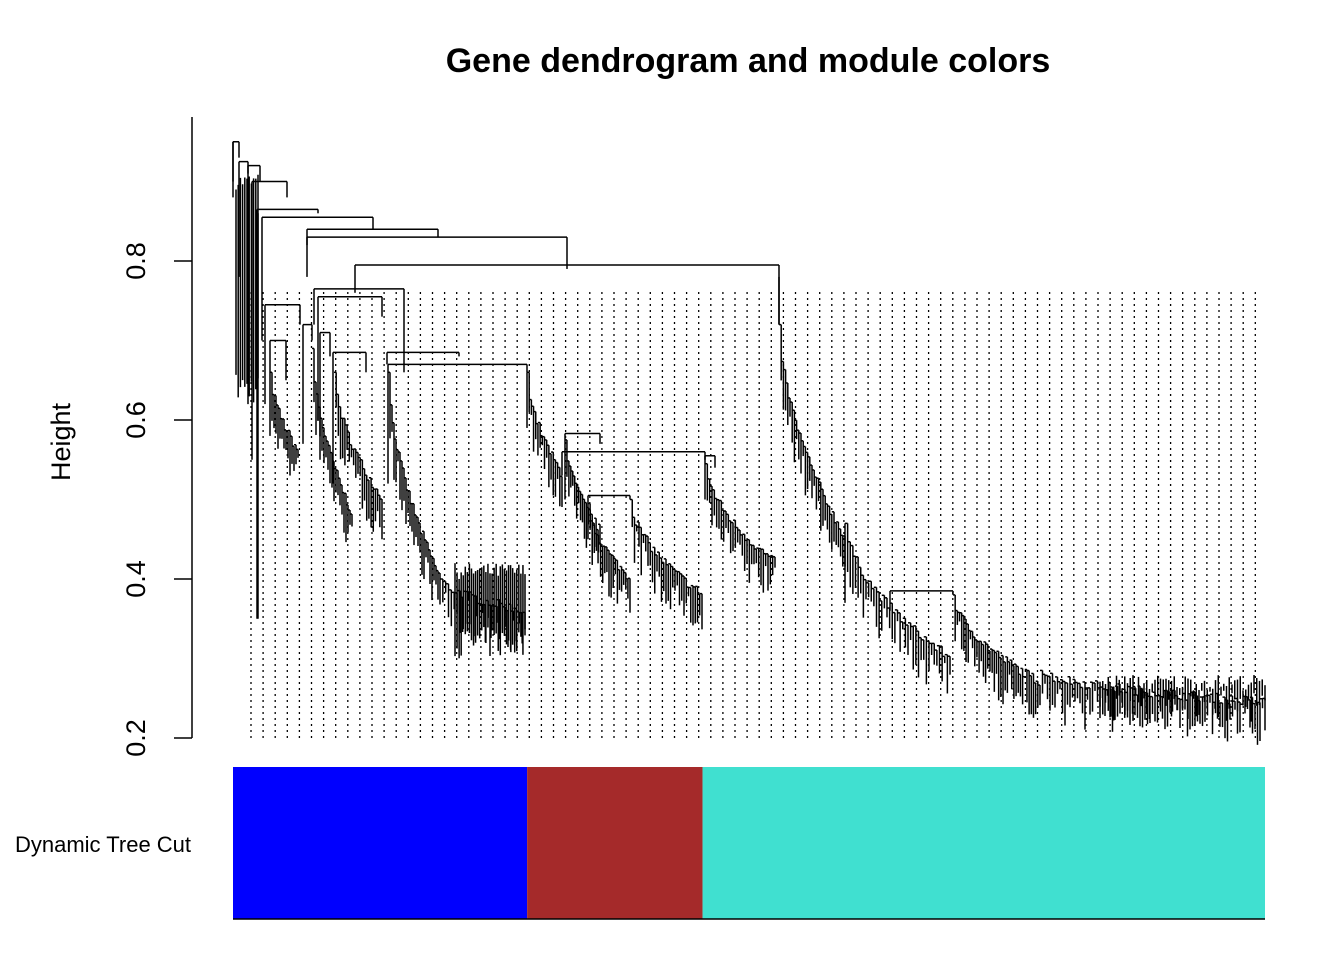 This screenshot has height=960, width=1344. I want to click on y-ticks: 0.2 0.4 0.6 0.8, so click(156, 499).